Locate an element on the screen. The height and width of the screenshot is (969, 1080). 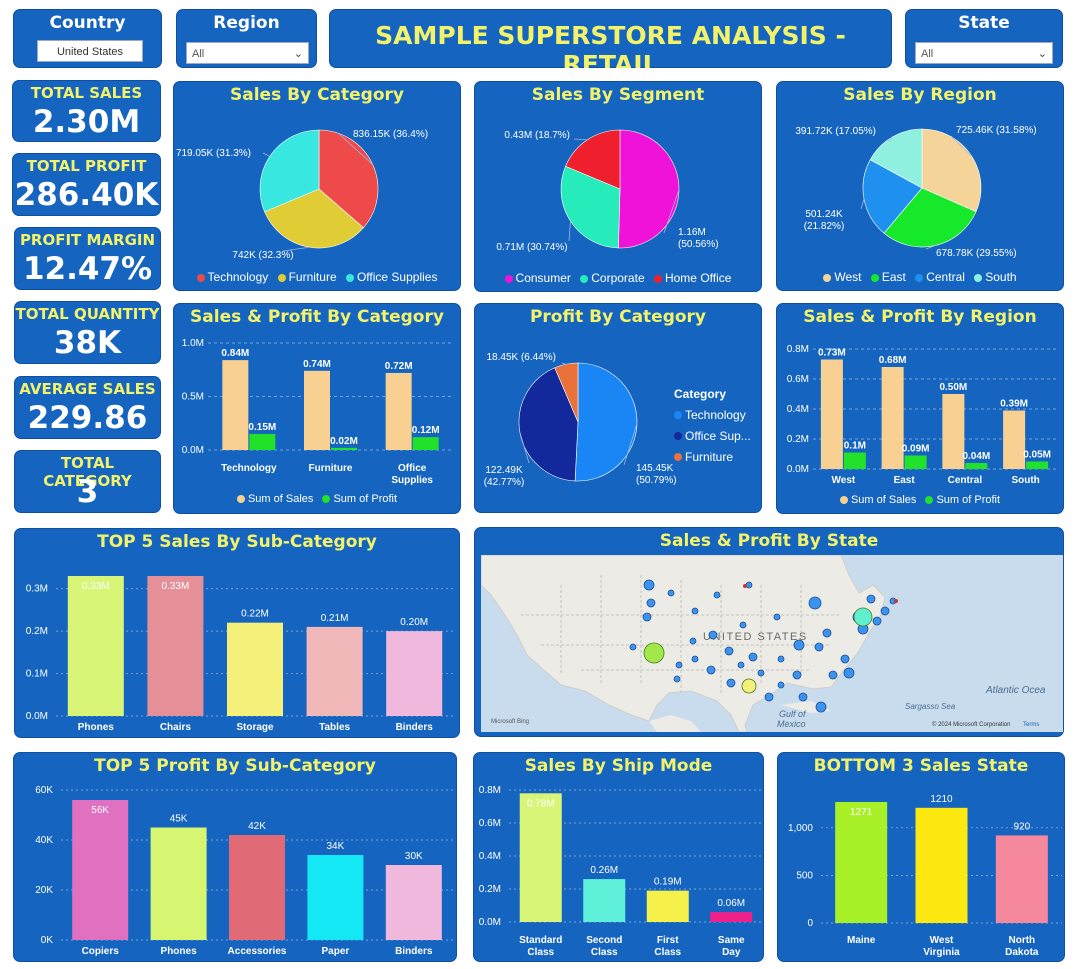
legend-item: Office Supplies is located at coordinates (391, 277).